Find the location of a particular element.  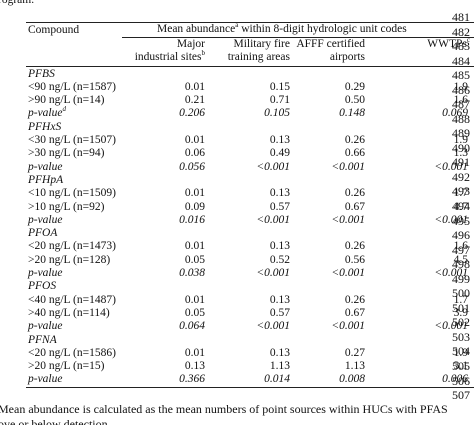

text: >30 ng/L (n=94) is located at coordinates (66, 153).